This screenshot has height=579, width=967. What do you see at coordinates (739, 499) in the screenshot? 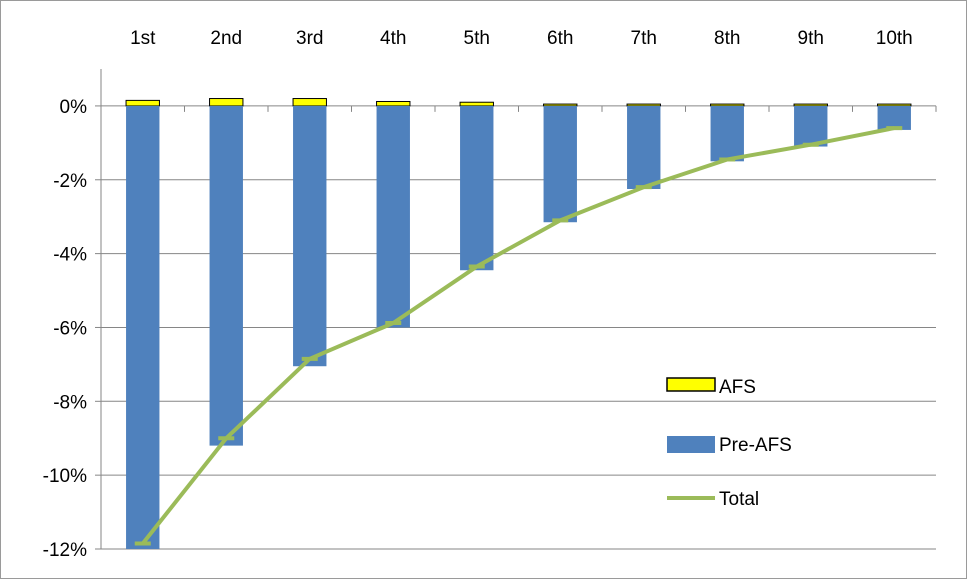
I see `legend-label: Total` at bounding box center [739, 499].